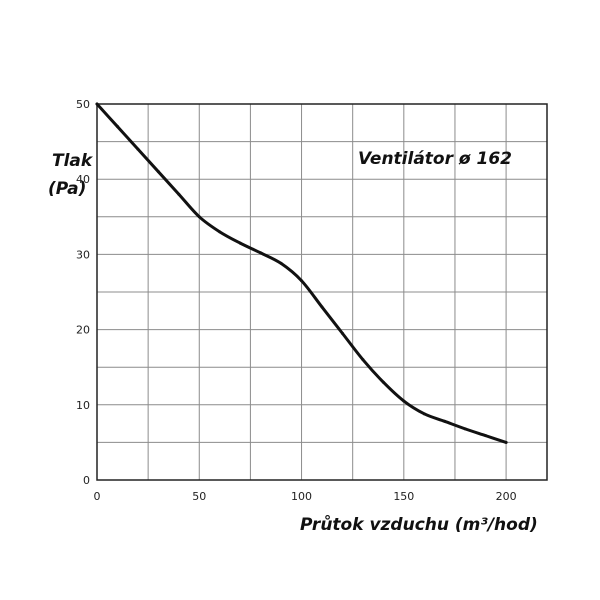 The image size is (600, 600). Describe the element at coordinates (83, 292) in the screenshot. I see `y-axis-ticks: 0 10 20 30 40 50` at that location.